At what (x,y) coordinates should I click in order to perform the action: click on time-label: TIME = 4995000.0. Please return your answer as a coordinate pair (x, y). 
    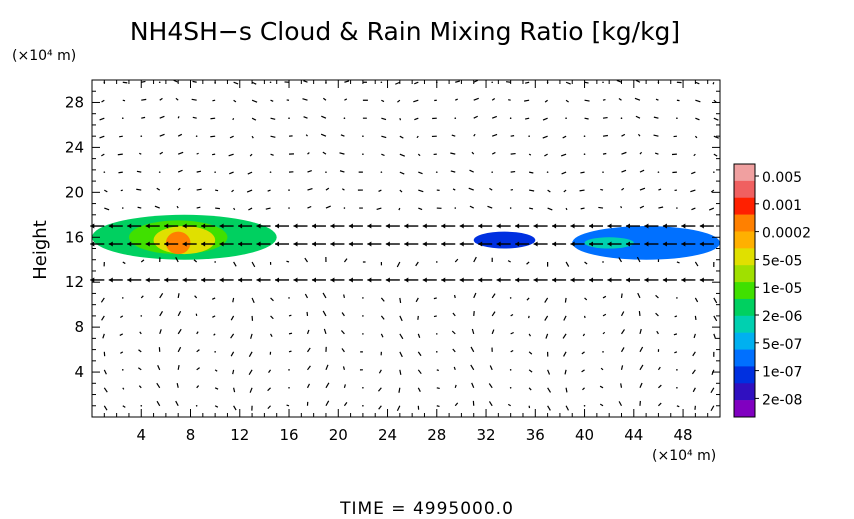
    Looking at the image, I should click on (426, 509).